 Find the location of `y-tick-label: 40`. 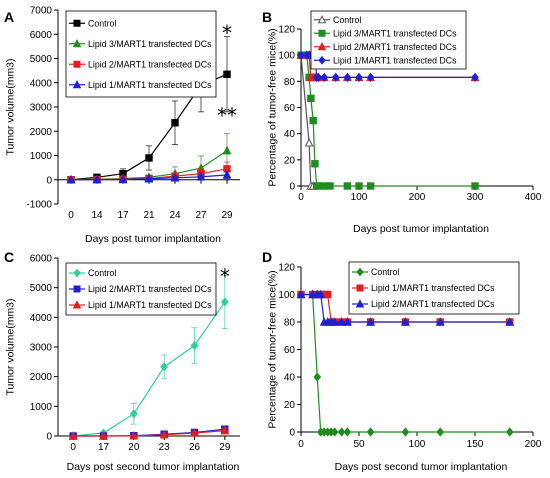

y-tick-label: 40 is located at coordinates (290, 134).